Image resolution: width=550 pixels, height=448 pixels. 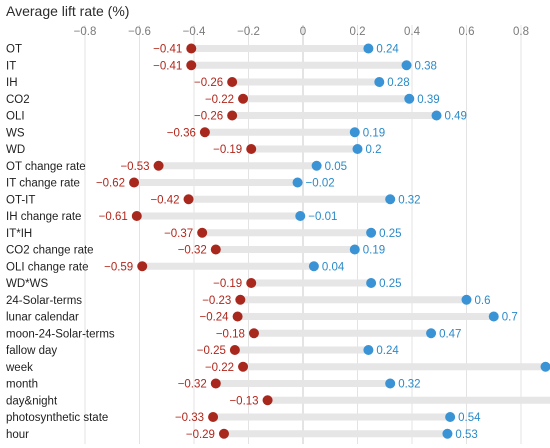 What do you see at coordinates (139, 32) in the screenshot?
I see `x-tick-label: −0.6` at bounding box center [139, 32].